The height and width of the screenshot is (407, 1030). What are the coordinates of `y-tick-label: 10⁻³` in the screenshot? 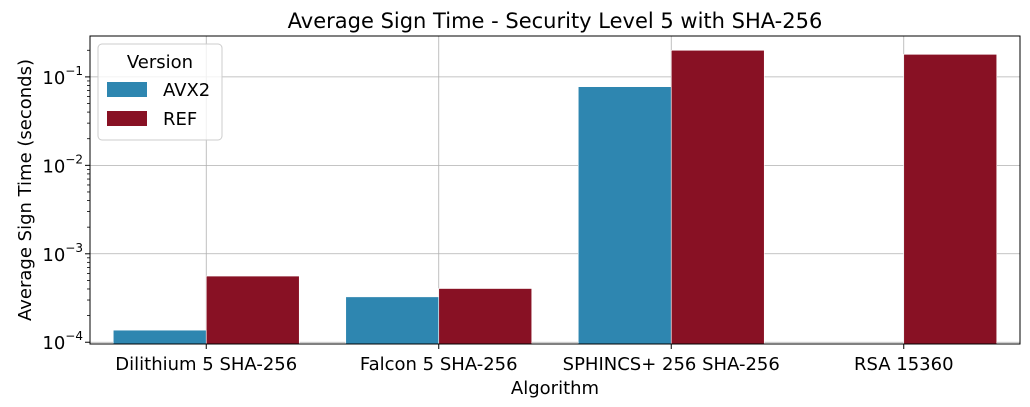 It's located at (62, 253).